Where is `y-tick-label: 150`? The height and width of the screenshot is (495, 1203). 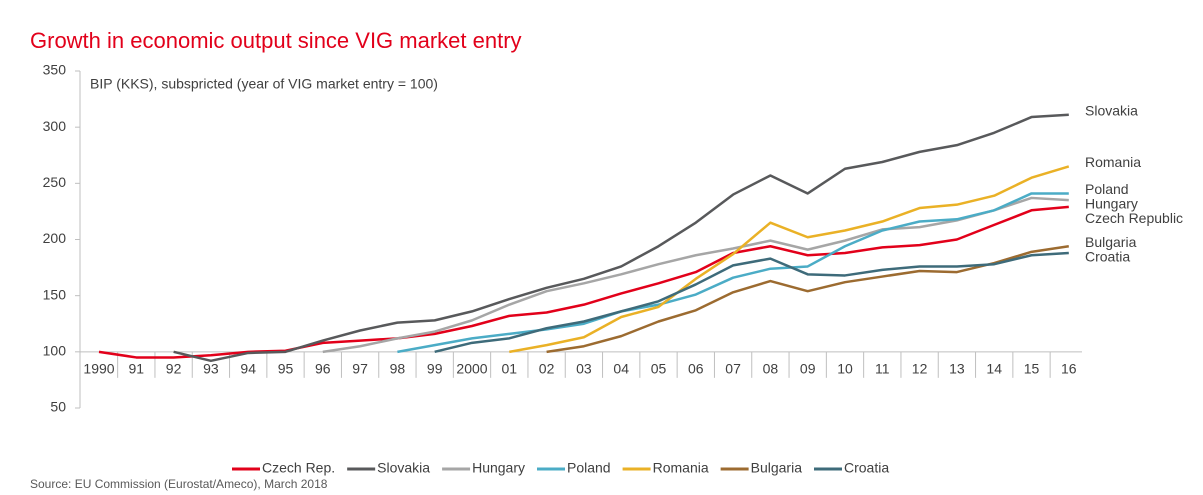
y-tick-label: 150 is located at coordinates (55, 294).